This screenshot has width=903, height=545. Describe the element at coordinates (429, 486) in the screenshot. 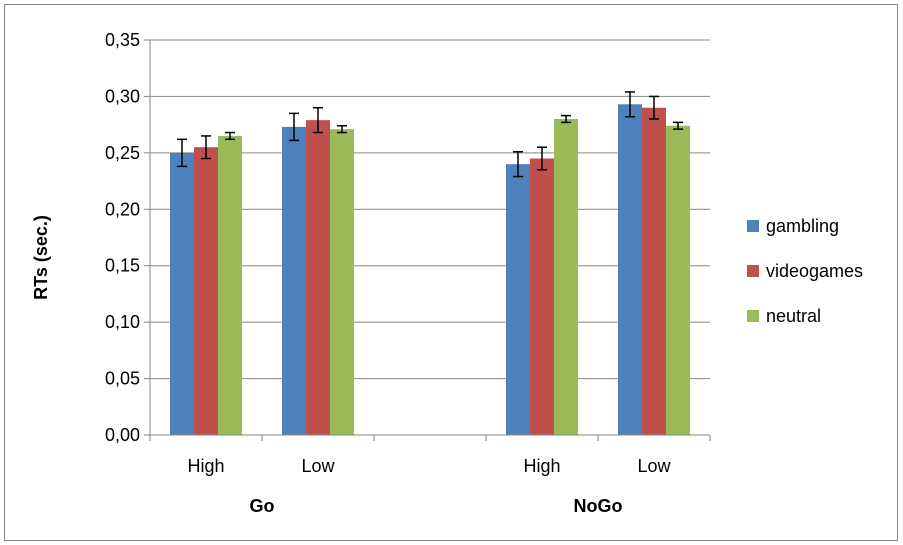

I see `x-axis-labels: High Low High Low Go NoGo` at that location.